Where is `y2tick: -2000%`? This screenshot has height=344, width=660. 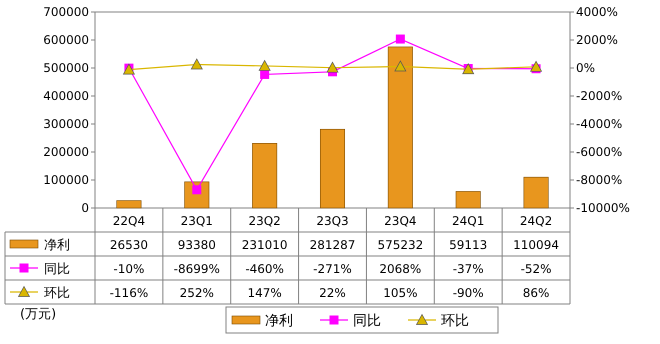 y2tick: -2000% is located at coordinates (599, 96).